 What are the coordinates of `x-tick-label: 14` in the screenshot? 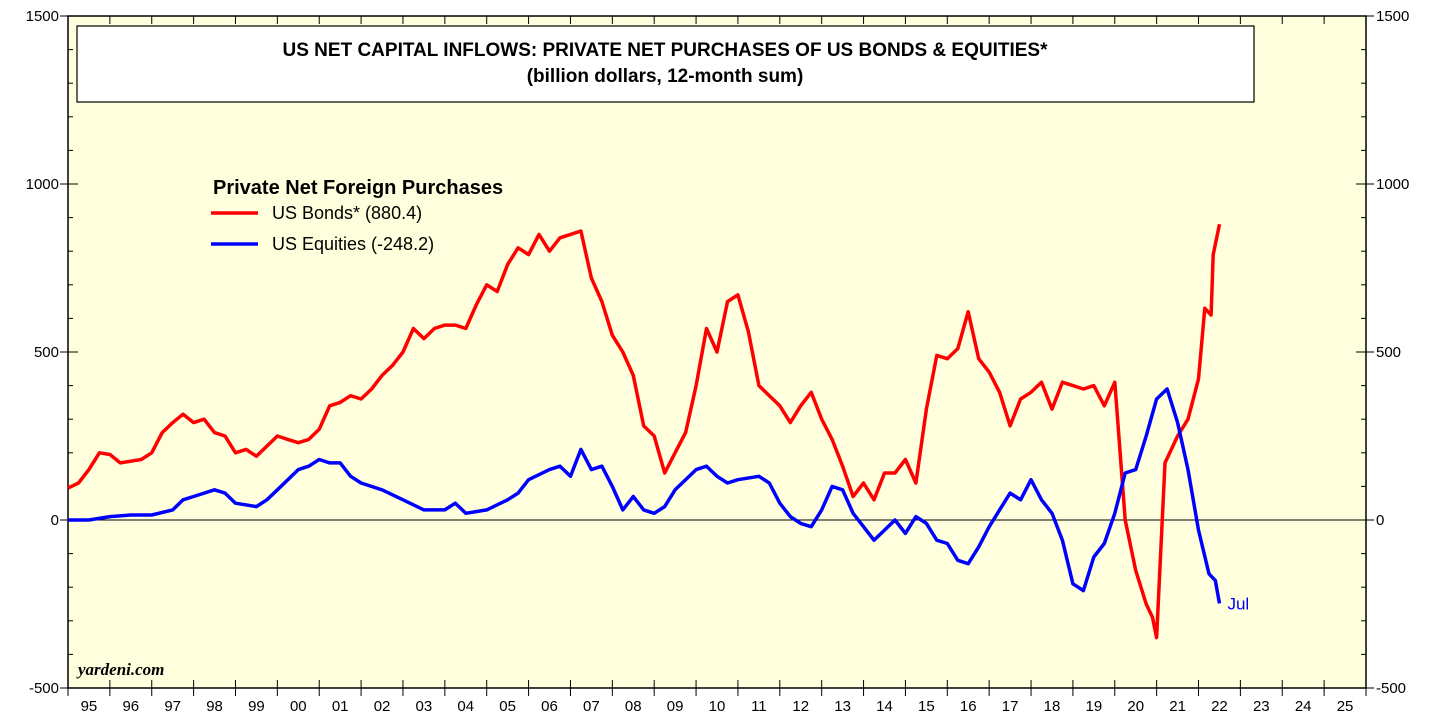 It's located at (884, 706).